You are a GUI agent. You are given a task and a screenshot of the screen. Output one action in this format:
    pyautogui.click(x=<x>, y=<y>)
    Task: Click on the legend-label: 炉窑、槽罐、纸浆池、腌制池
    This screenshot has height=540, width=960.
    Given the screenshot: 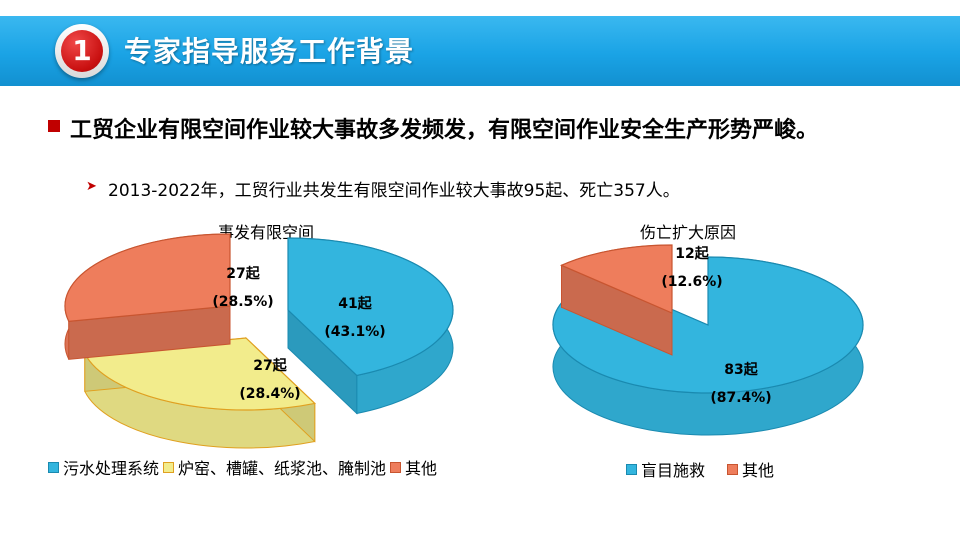 What is the action you would take?
    pyautogui.click(x=282, y=468)
    